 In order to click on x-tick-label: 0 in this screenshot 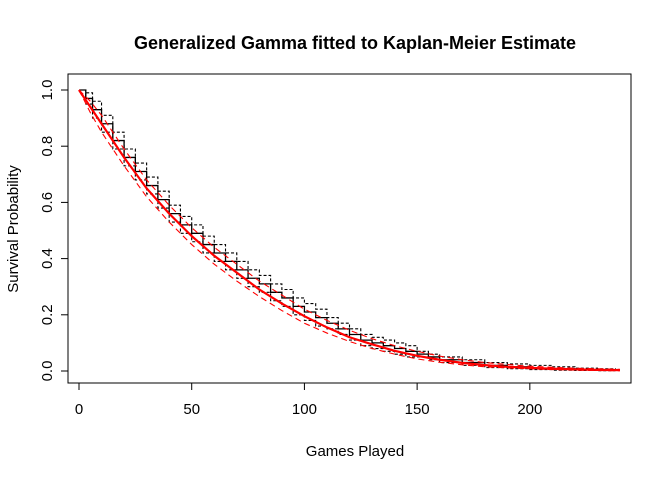, I will do `click(79, 409)`.